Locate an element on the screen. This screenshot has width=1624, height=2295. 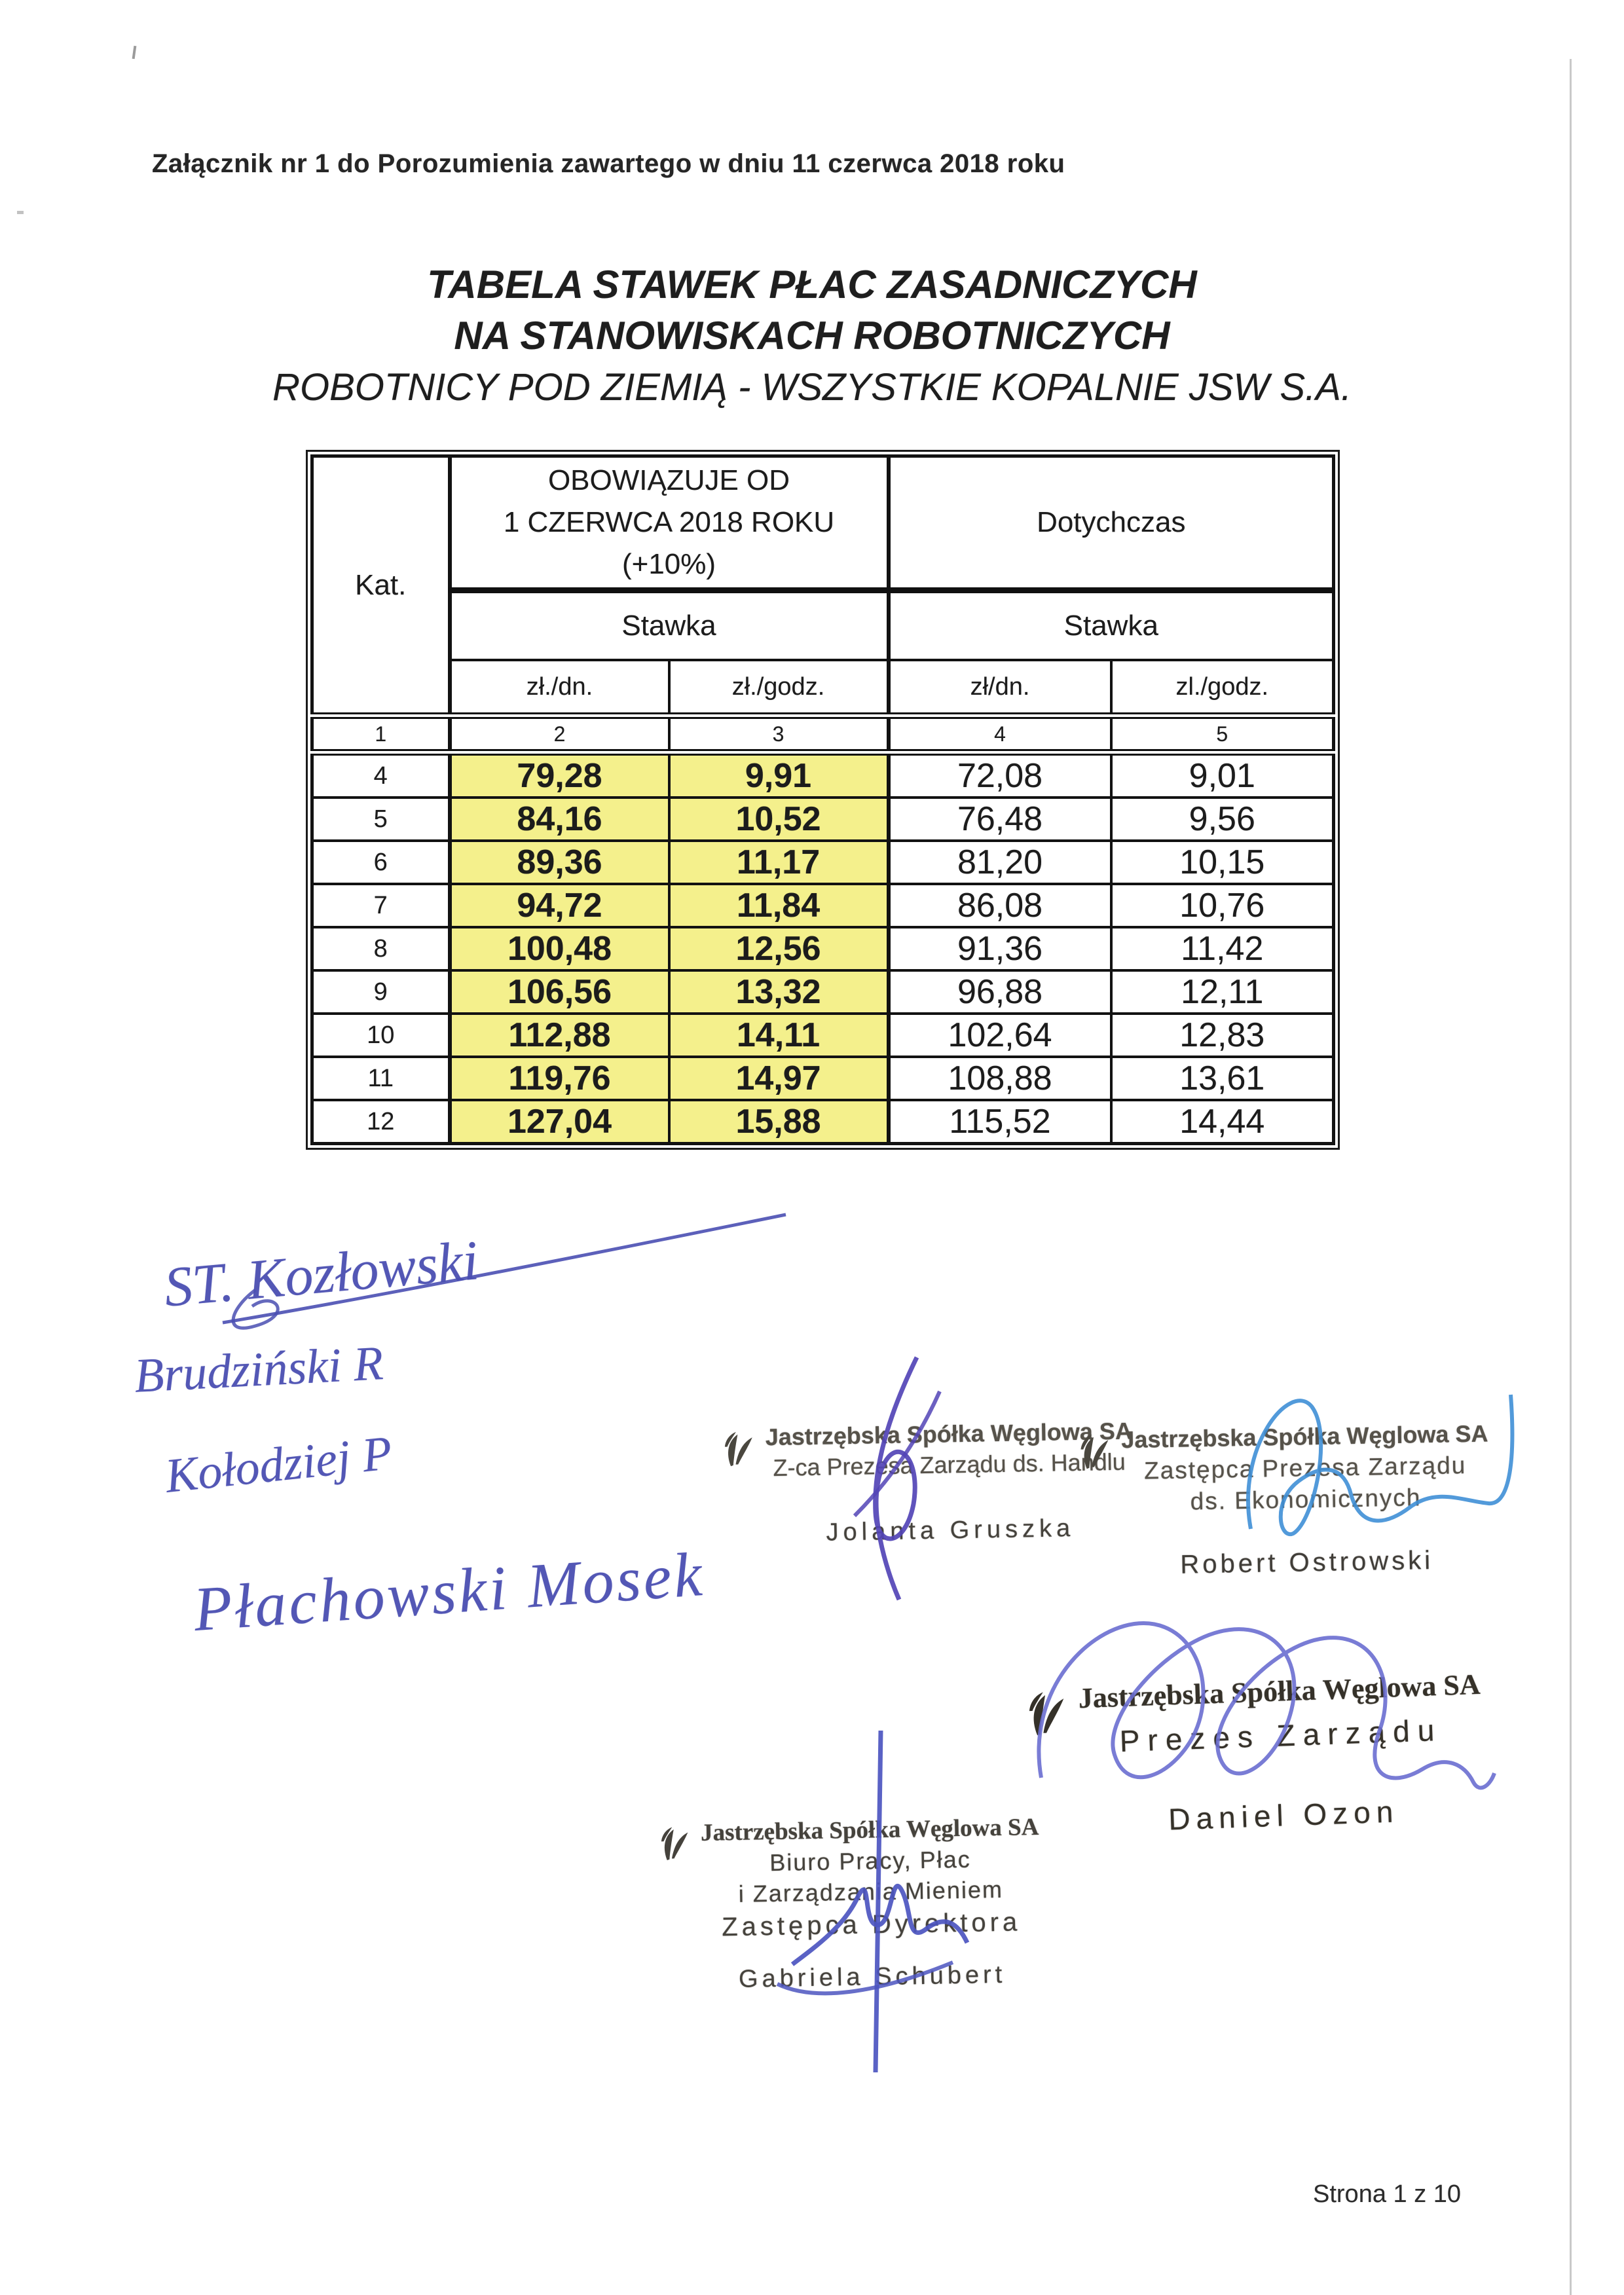
unit-old-daily: zł/dn. is located at coordinates (999, 688).